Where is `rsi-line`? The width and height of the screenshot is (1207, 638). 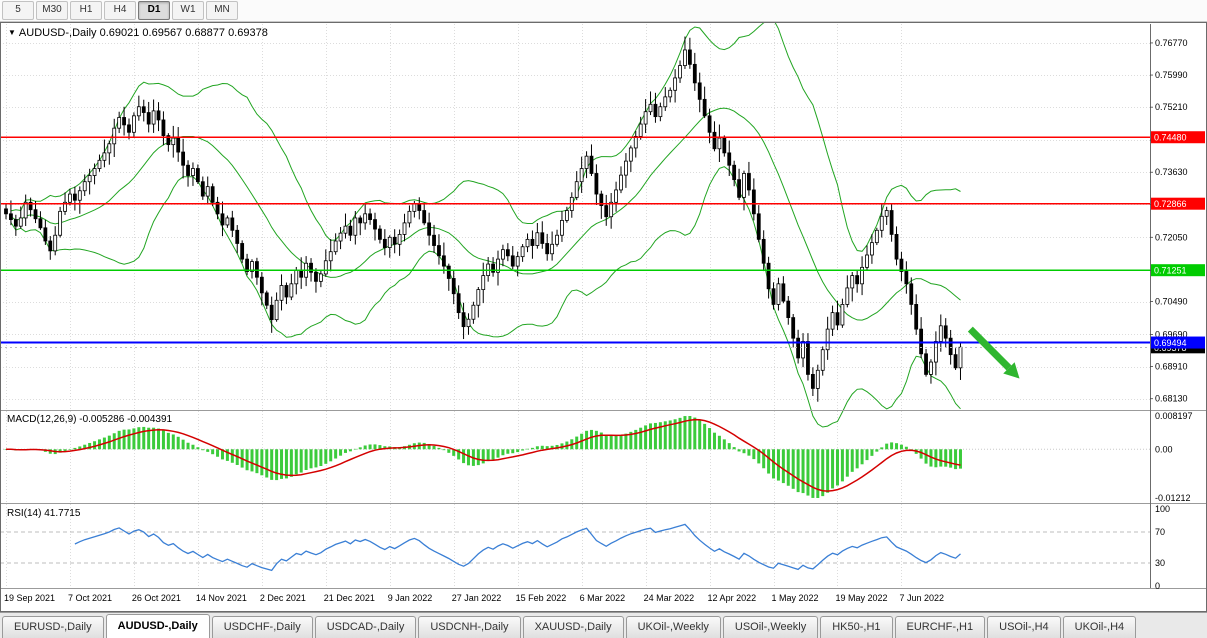 rsi-line is located at coordinates (517, 547).